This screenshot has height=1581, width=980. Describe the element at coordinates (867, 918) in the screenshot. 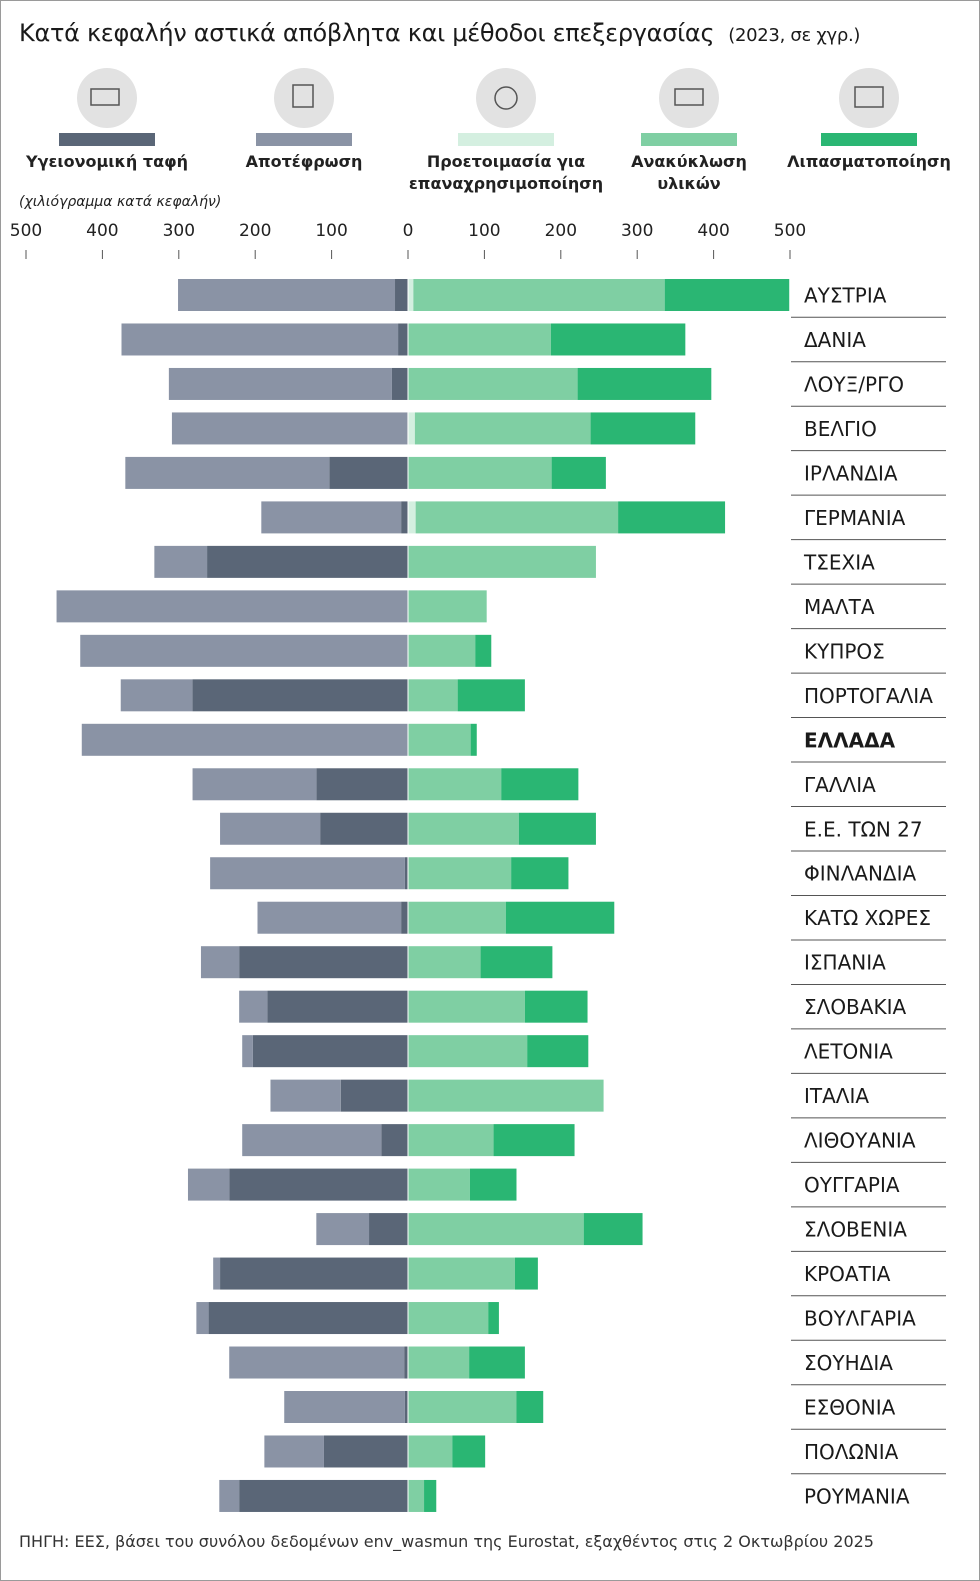

I see `category-label: ΚΑΤΩ ΧΩΡΕΣ` at that location.